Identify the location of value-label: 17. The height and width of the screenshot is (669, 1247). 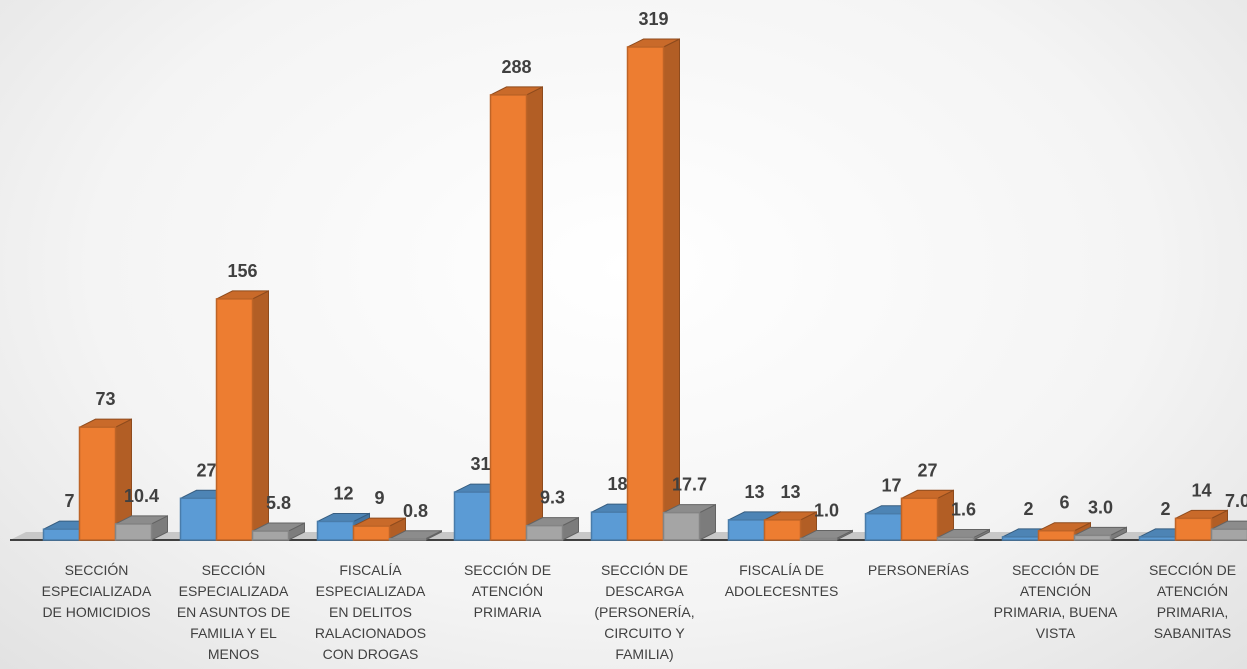
(891, 486).